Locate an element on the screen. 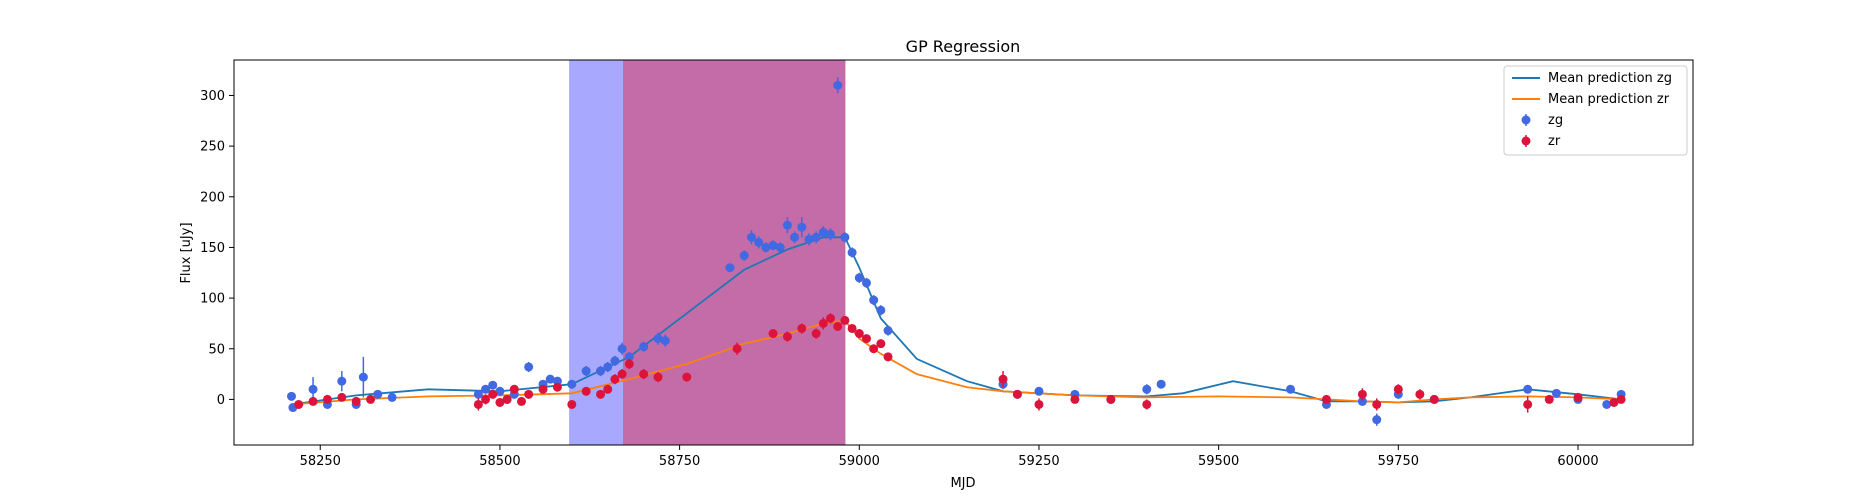  y-tick-label-4: 200 is located at coordinates (212, 197).